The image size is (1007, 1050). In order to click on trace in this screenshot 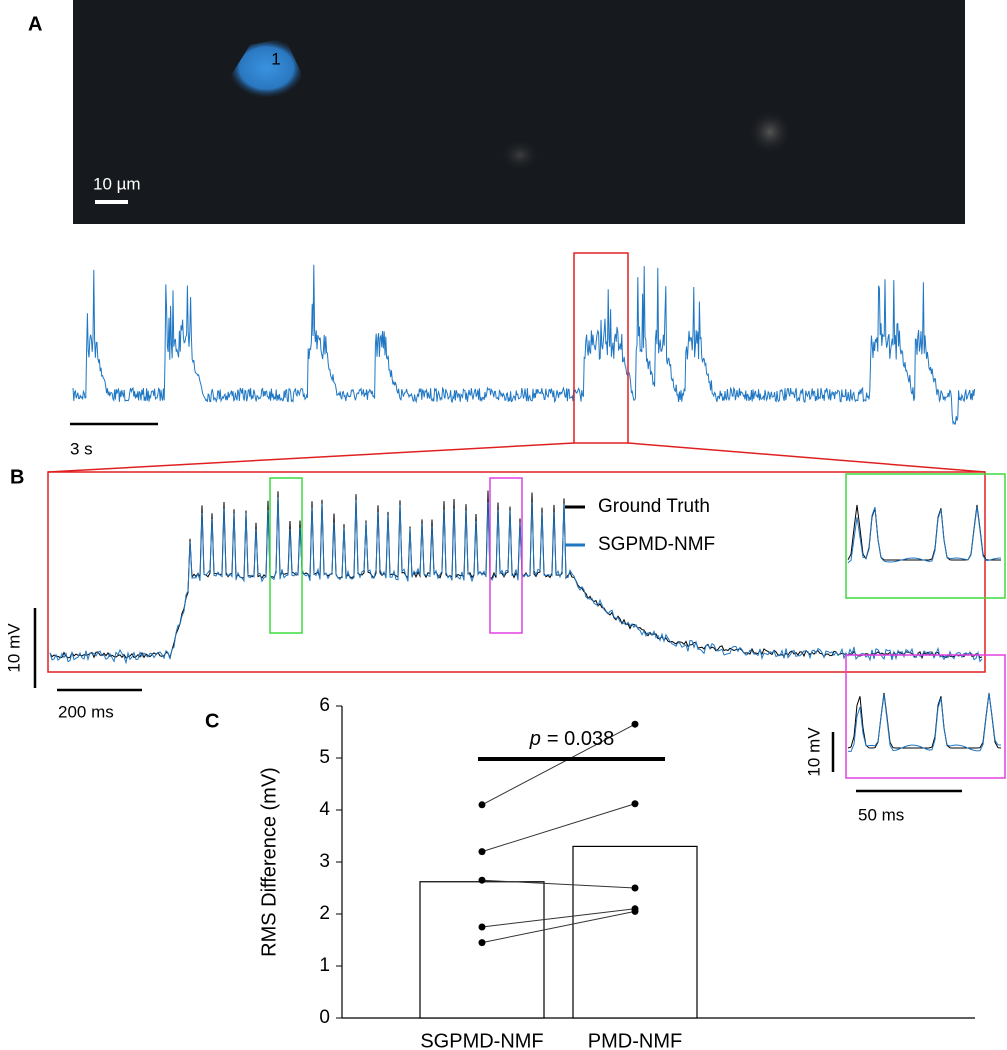, I will do `click(524, 344)`.